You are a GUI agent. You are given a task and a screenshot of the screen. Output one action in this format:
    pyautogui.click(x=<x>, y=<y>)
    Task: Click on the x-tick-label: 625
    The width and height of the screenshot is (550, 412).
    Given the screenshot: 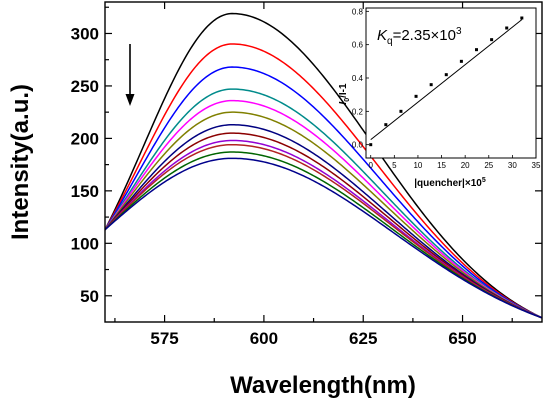 What is the action you would take?
    pyautogui.click(x=363, y=338)
    